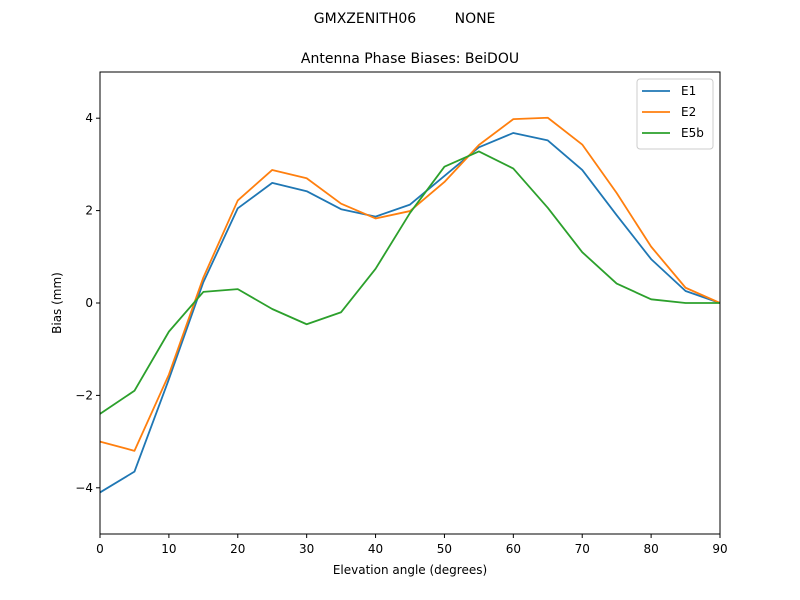  What do you see at coordinates (650, 549) in the screenshot?
I see `x-tick-label: 80` at bounding box center [650, 549].